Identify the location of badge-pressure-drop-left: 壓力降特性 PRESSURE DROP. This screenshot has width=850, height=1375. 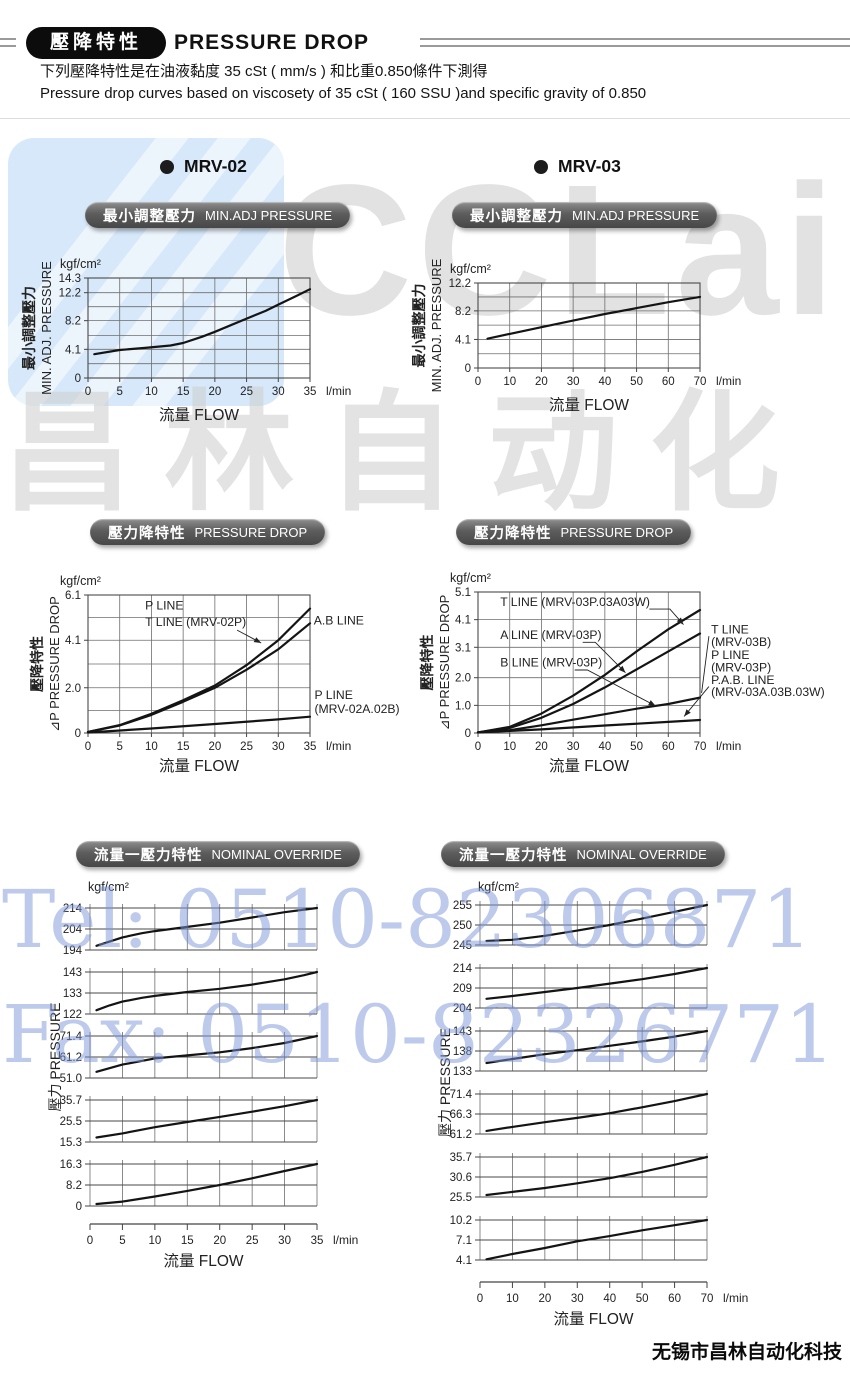
(208, 532).